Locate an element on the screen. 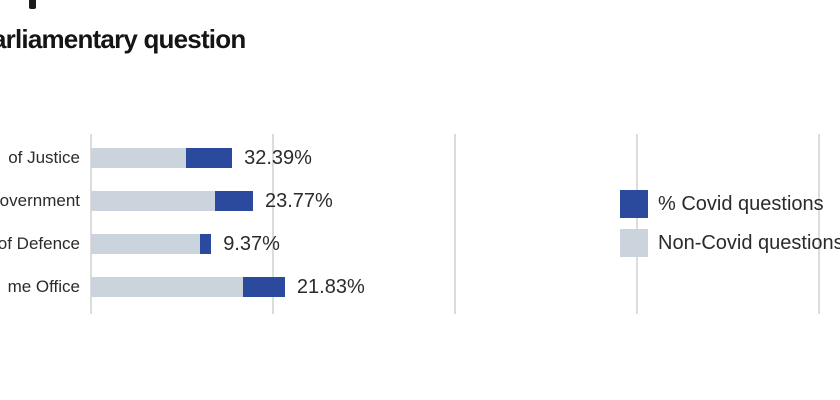 This screenshot has height=400, width=840. legend-label: % Covid questions is located at coordinates (741, 203).